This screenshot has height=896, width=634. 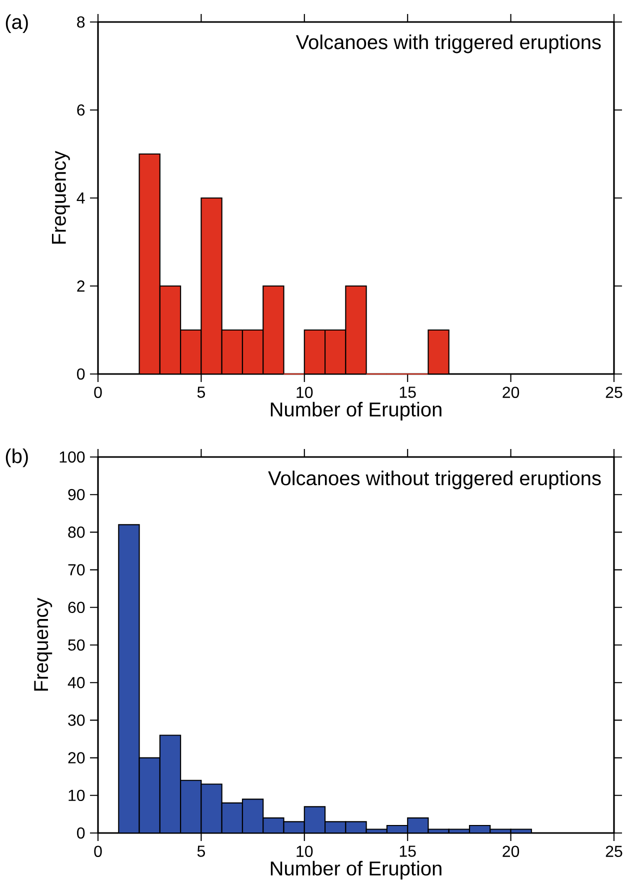 I want to click on y-tick-label: 50, so click(x=76, y=645).